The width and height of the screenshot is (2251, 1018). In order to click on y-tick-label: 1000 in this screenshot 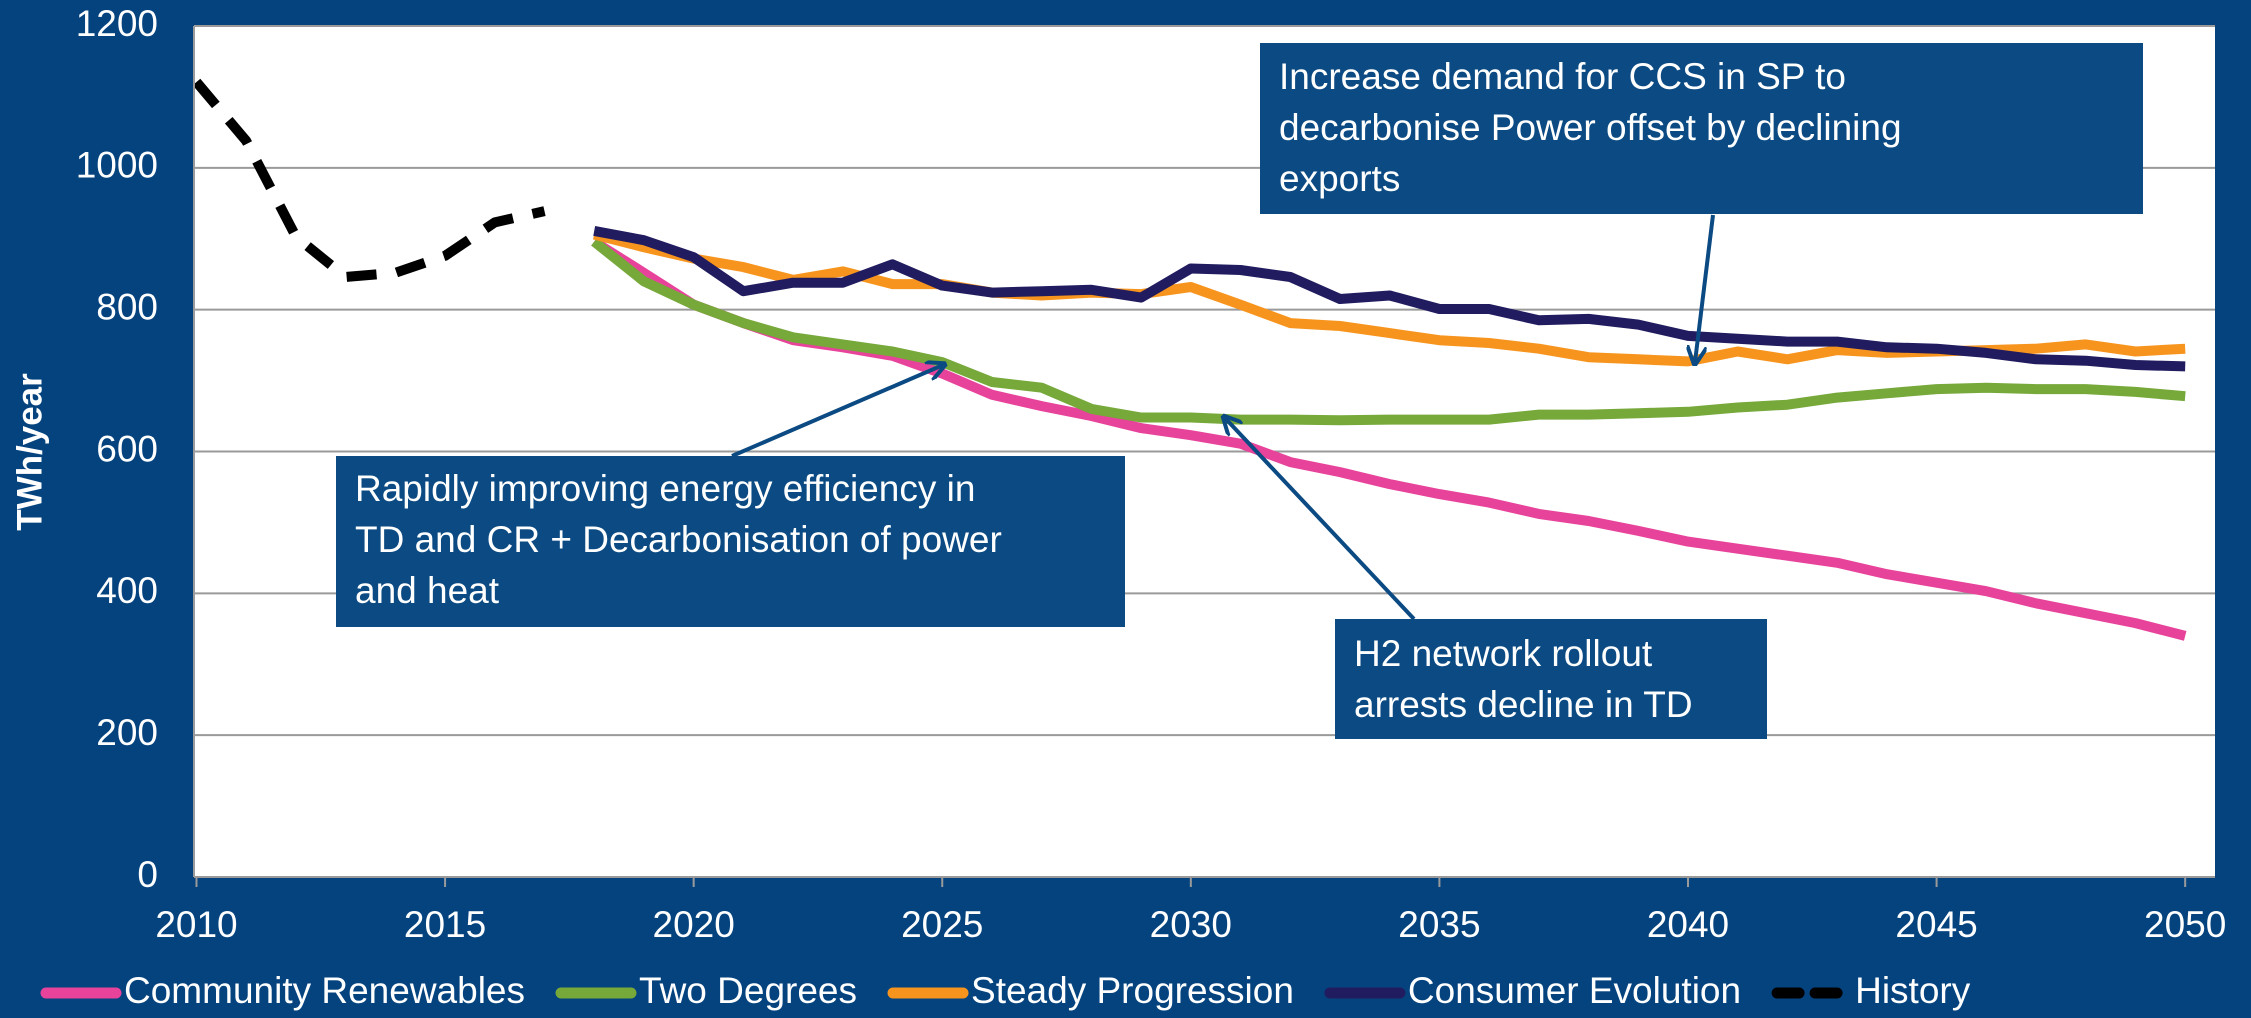, I will do `click(117, 165)`.